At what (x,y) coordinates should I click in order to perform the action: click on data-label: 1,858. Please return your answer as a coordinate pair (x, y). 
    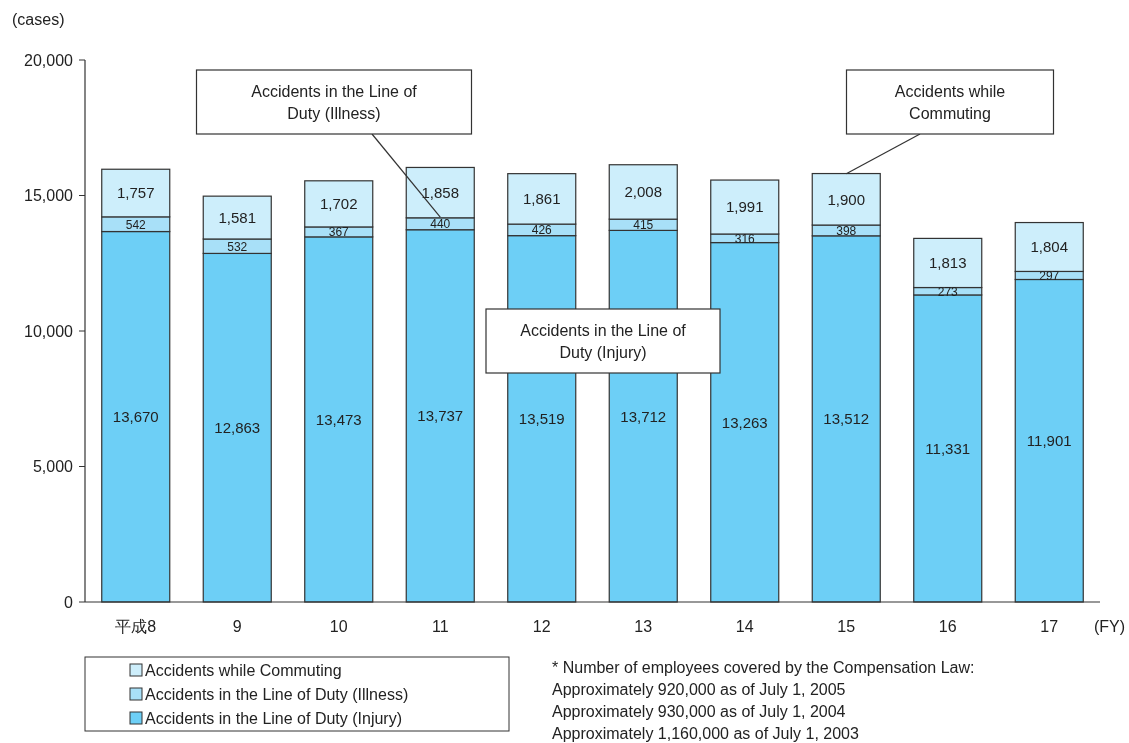
    Looking at the image, I should click on (440, 193).